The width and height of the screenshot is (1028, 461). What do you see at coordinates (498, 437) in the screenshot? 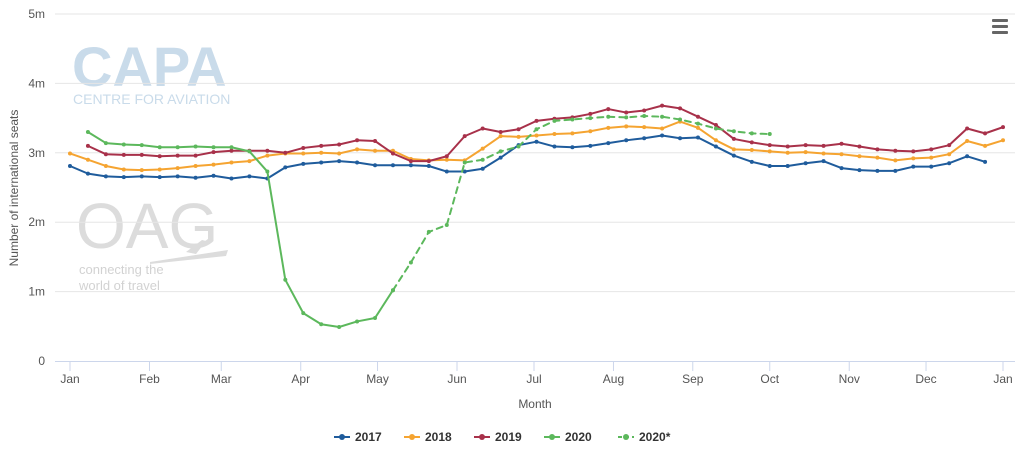
I see `legend-item: 2019` at bounding box center [498, 437].